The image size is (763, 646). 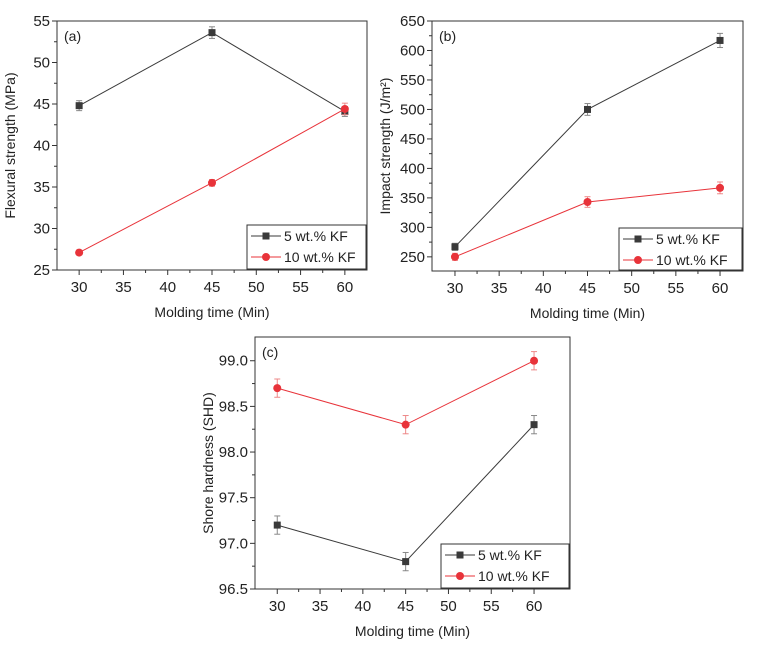 I want to click on y-tick-label: 40, so click(x=41, y=146).